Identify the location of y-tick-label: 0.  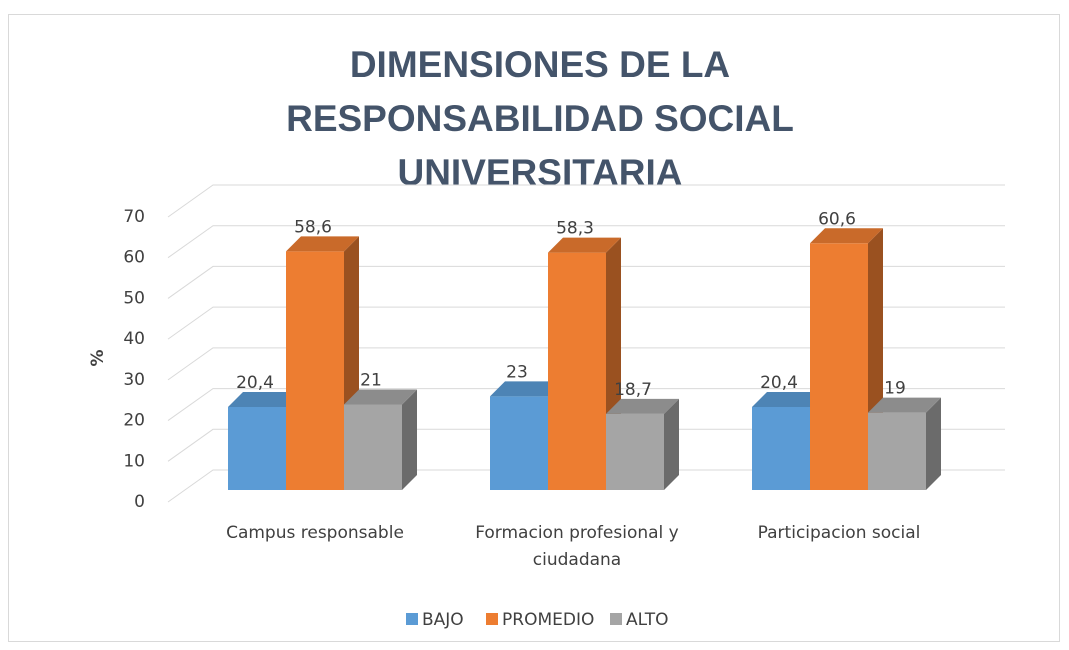
(139, 502).